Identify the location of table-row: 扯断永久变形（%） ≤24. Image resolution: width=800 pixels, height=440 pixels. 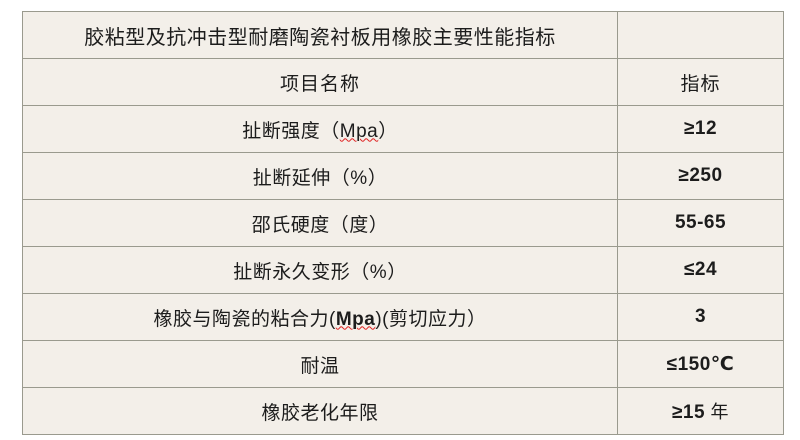
(403, 270).